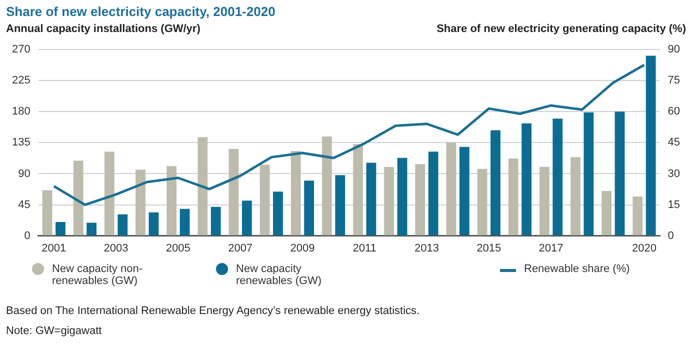 This screenshot has width=692, height=348. I want to click on x-tick-label: 2009, so click(302, 248).